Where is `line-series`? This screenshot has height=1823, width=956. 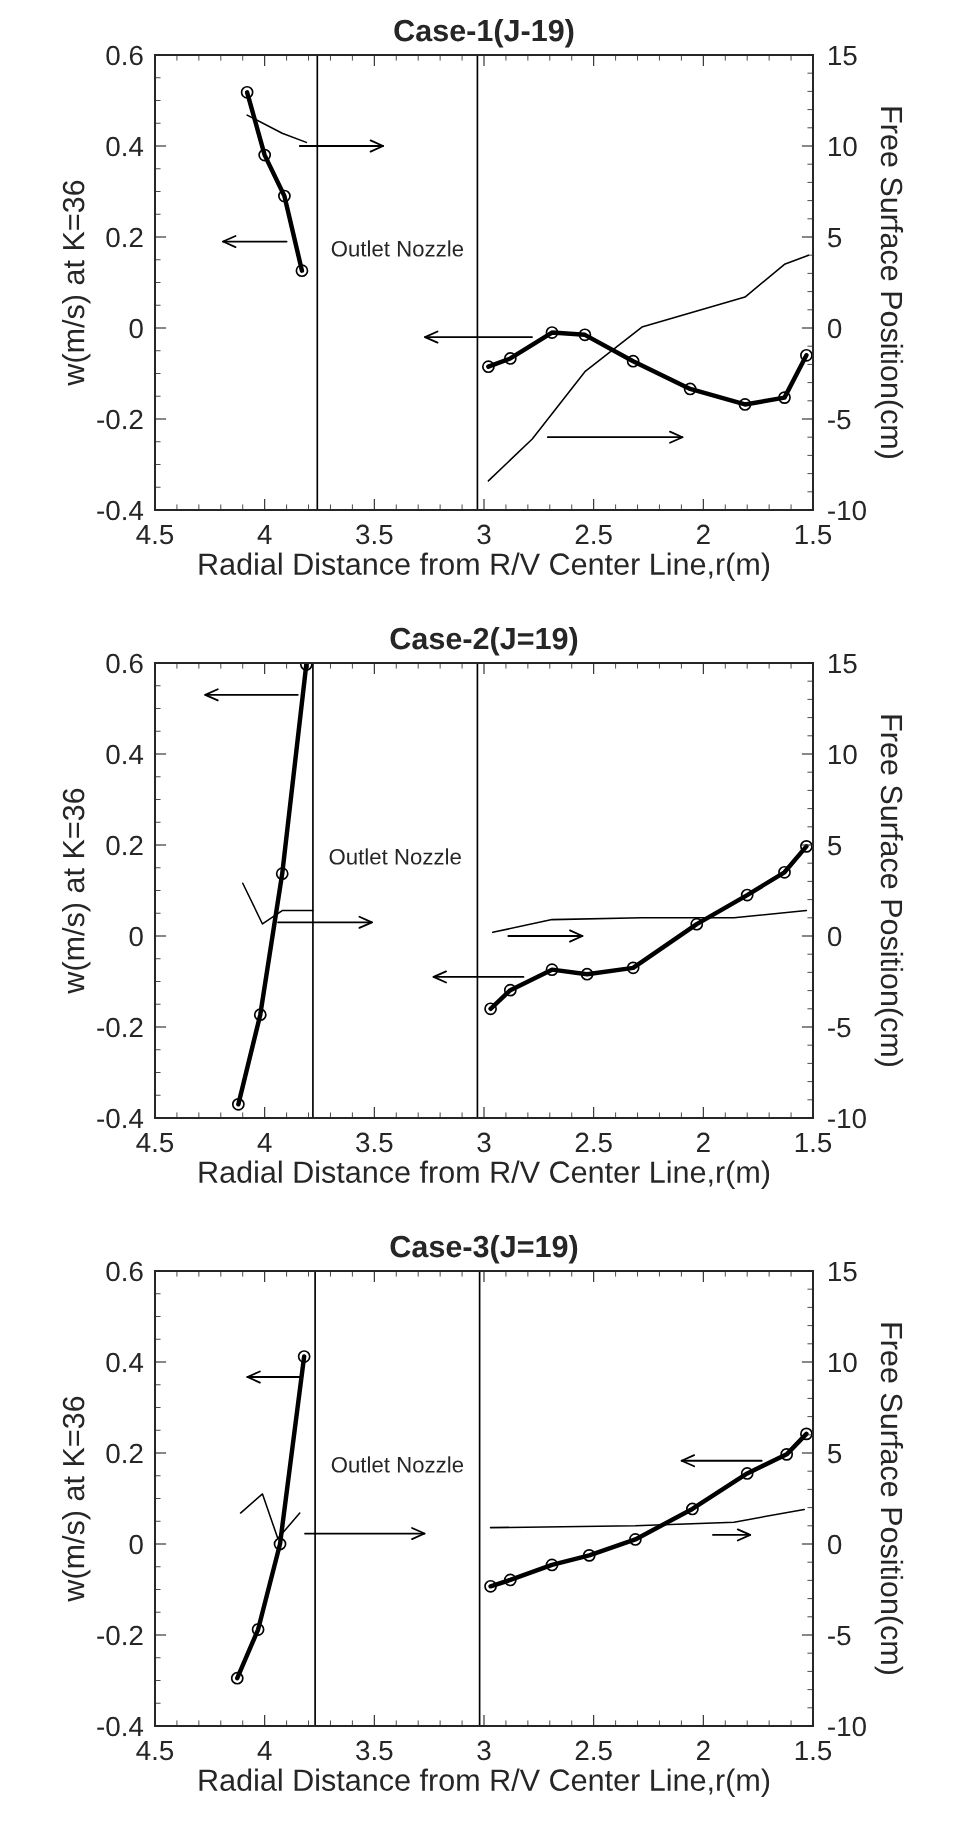 line-series is located at coordinates (648, 368).